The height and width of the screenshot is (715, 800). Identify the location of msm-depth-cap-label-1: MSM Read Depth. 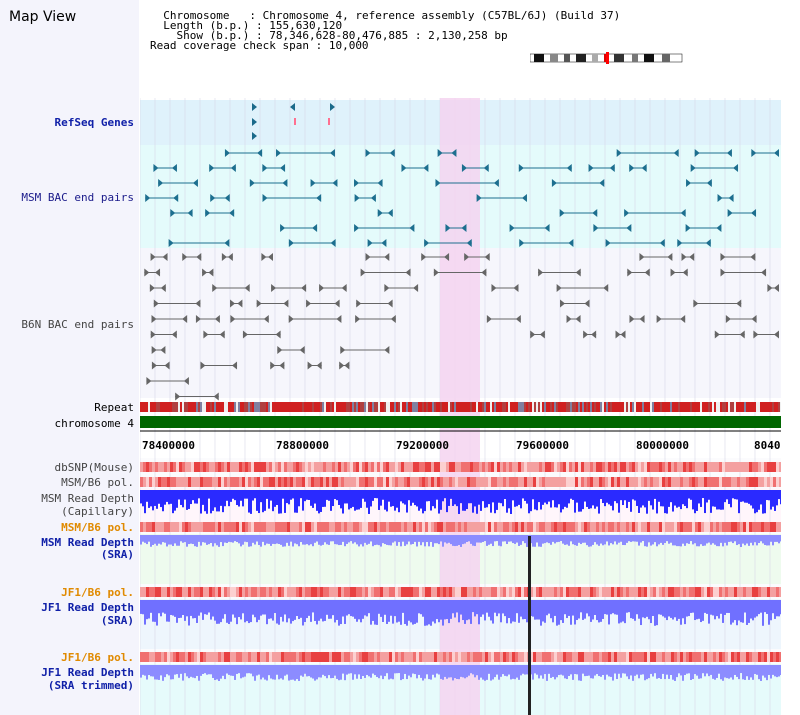
(87, 498).